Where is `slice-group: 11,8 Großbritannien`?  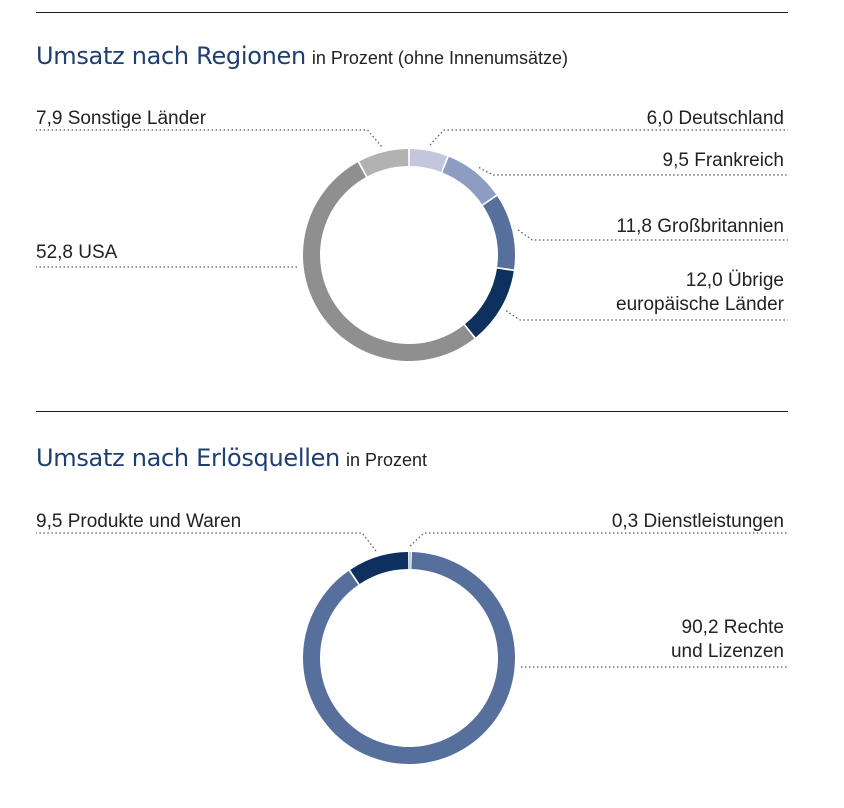 slice-group: 11,8 Großbritannien is located at coordinates (635, 233).